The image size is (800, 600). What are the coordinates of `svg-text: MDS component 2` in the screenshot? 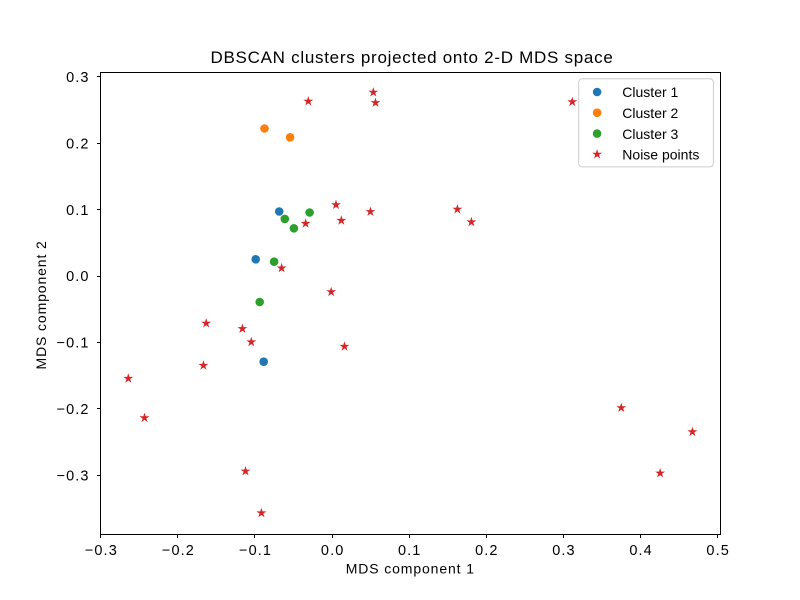 It's located at (41, 304).